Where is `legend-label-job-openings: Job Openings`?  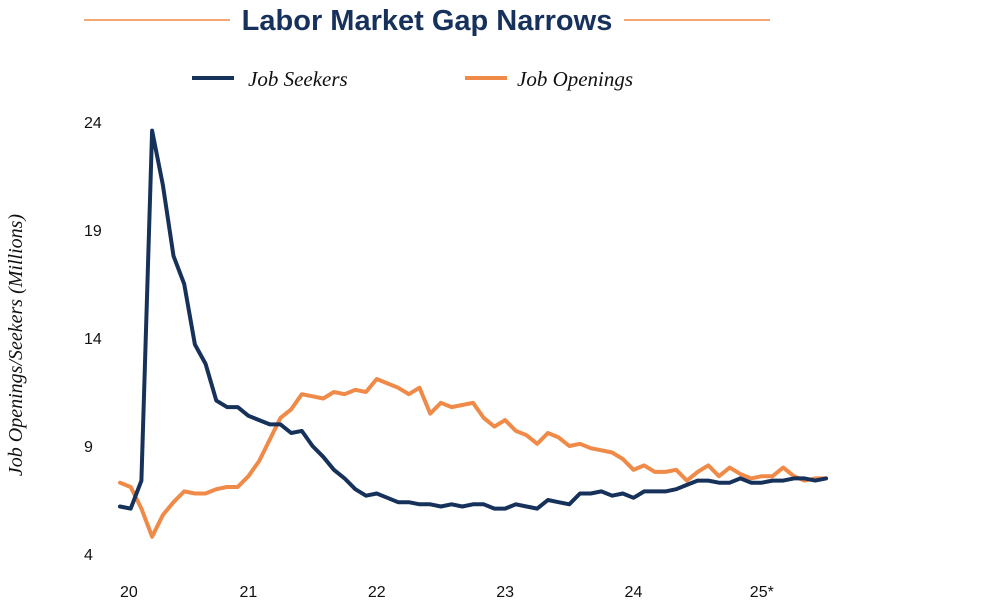
legend-label-job-openings: Job Openings is located at coordinates (575, 79).